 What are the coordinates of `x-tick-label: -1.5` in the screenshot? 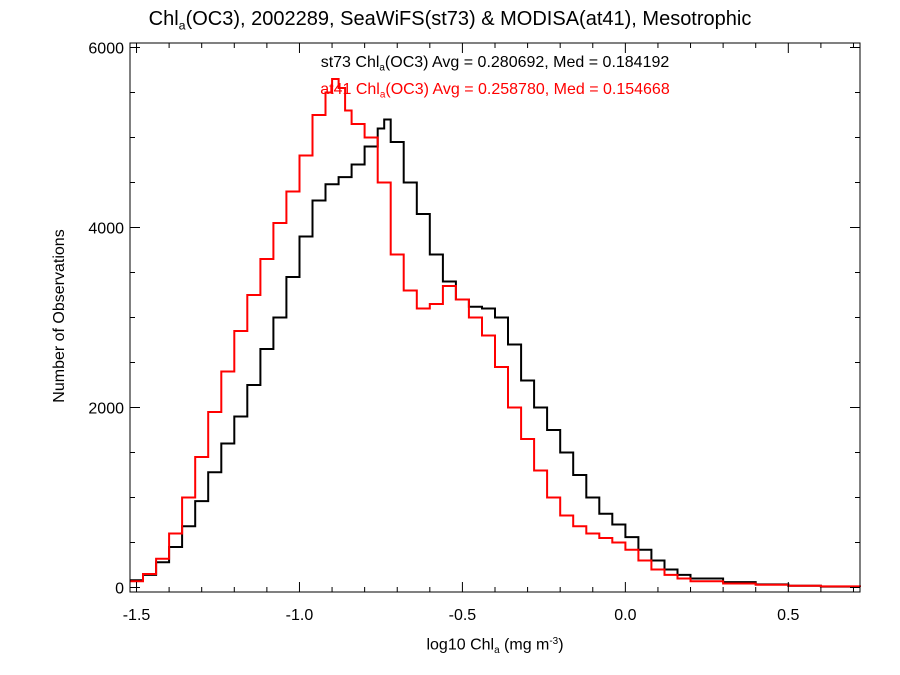 It's located at (137, 615).